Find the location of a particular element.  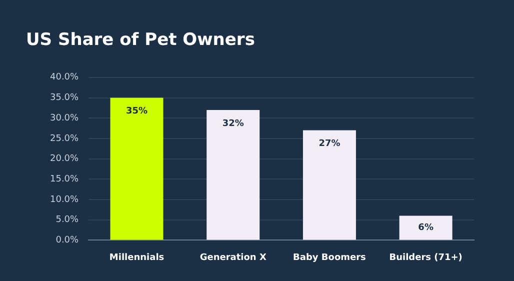

data-label: 32% is located at coordinates (233, 123).